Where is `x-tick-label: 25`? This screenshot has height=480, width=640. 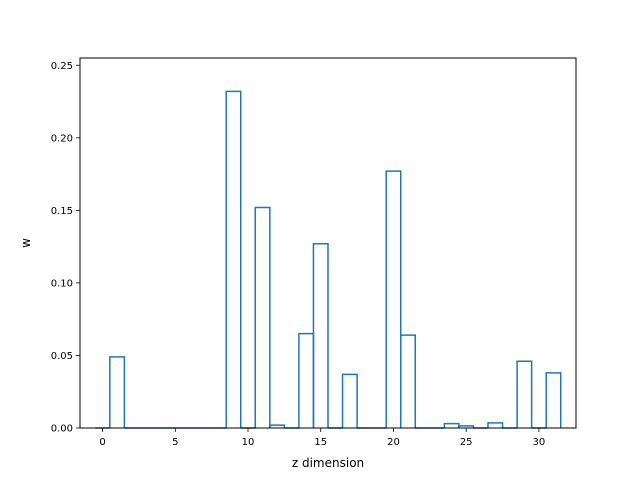
x-tick-label: 25 is located at coordinates (466, 442).